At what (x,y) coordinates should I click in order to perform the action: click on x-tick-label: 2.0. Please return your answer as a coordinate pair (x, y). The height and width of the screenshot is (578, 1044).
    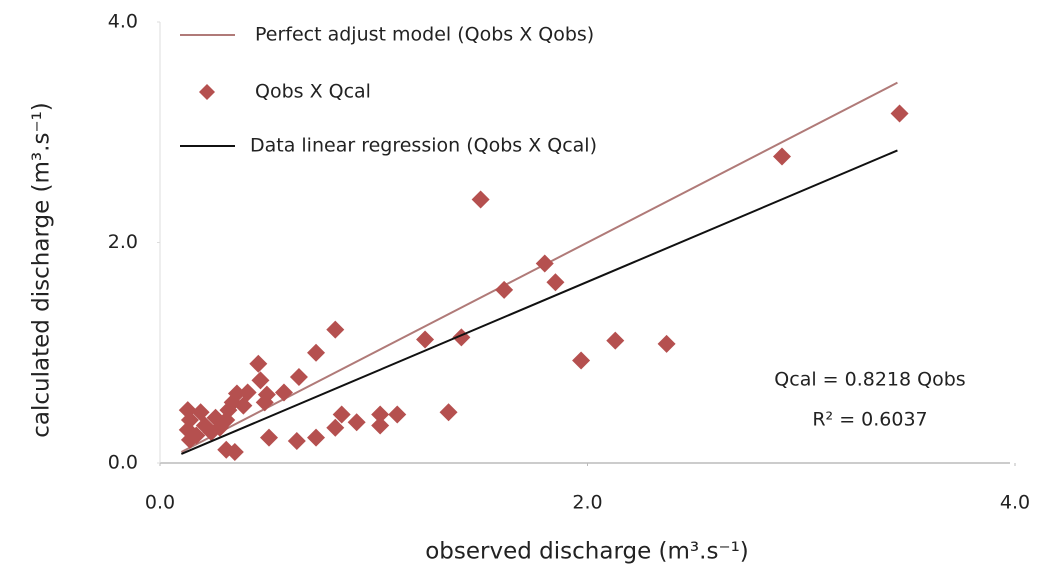
    Looking at the image, I should click on (587, 503).